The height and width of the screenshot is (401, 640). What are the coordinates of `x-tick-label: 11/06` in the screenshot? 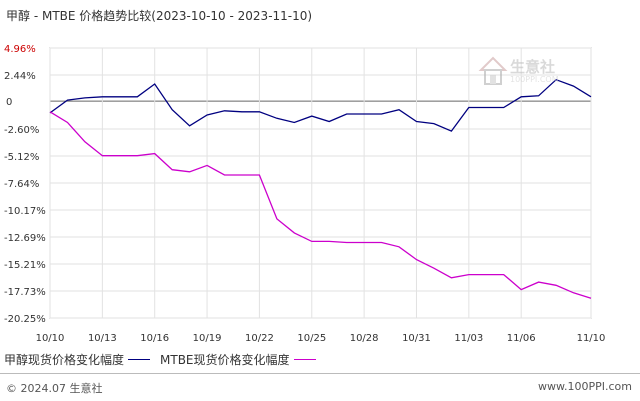 It's located at (521, 338).